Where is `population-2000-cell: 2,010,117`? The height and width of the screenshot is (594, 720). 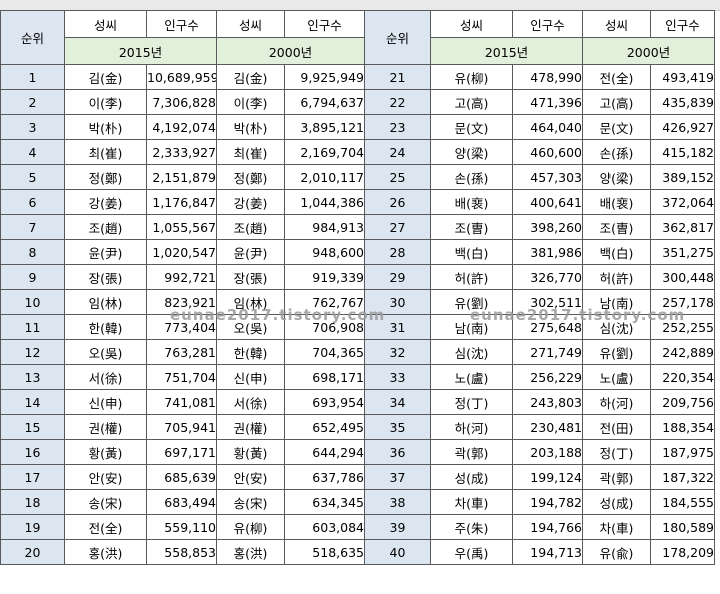
population-2000-cell: 2,010,117 is located at coordinates (324, 177).